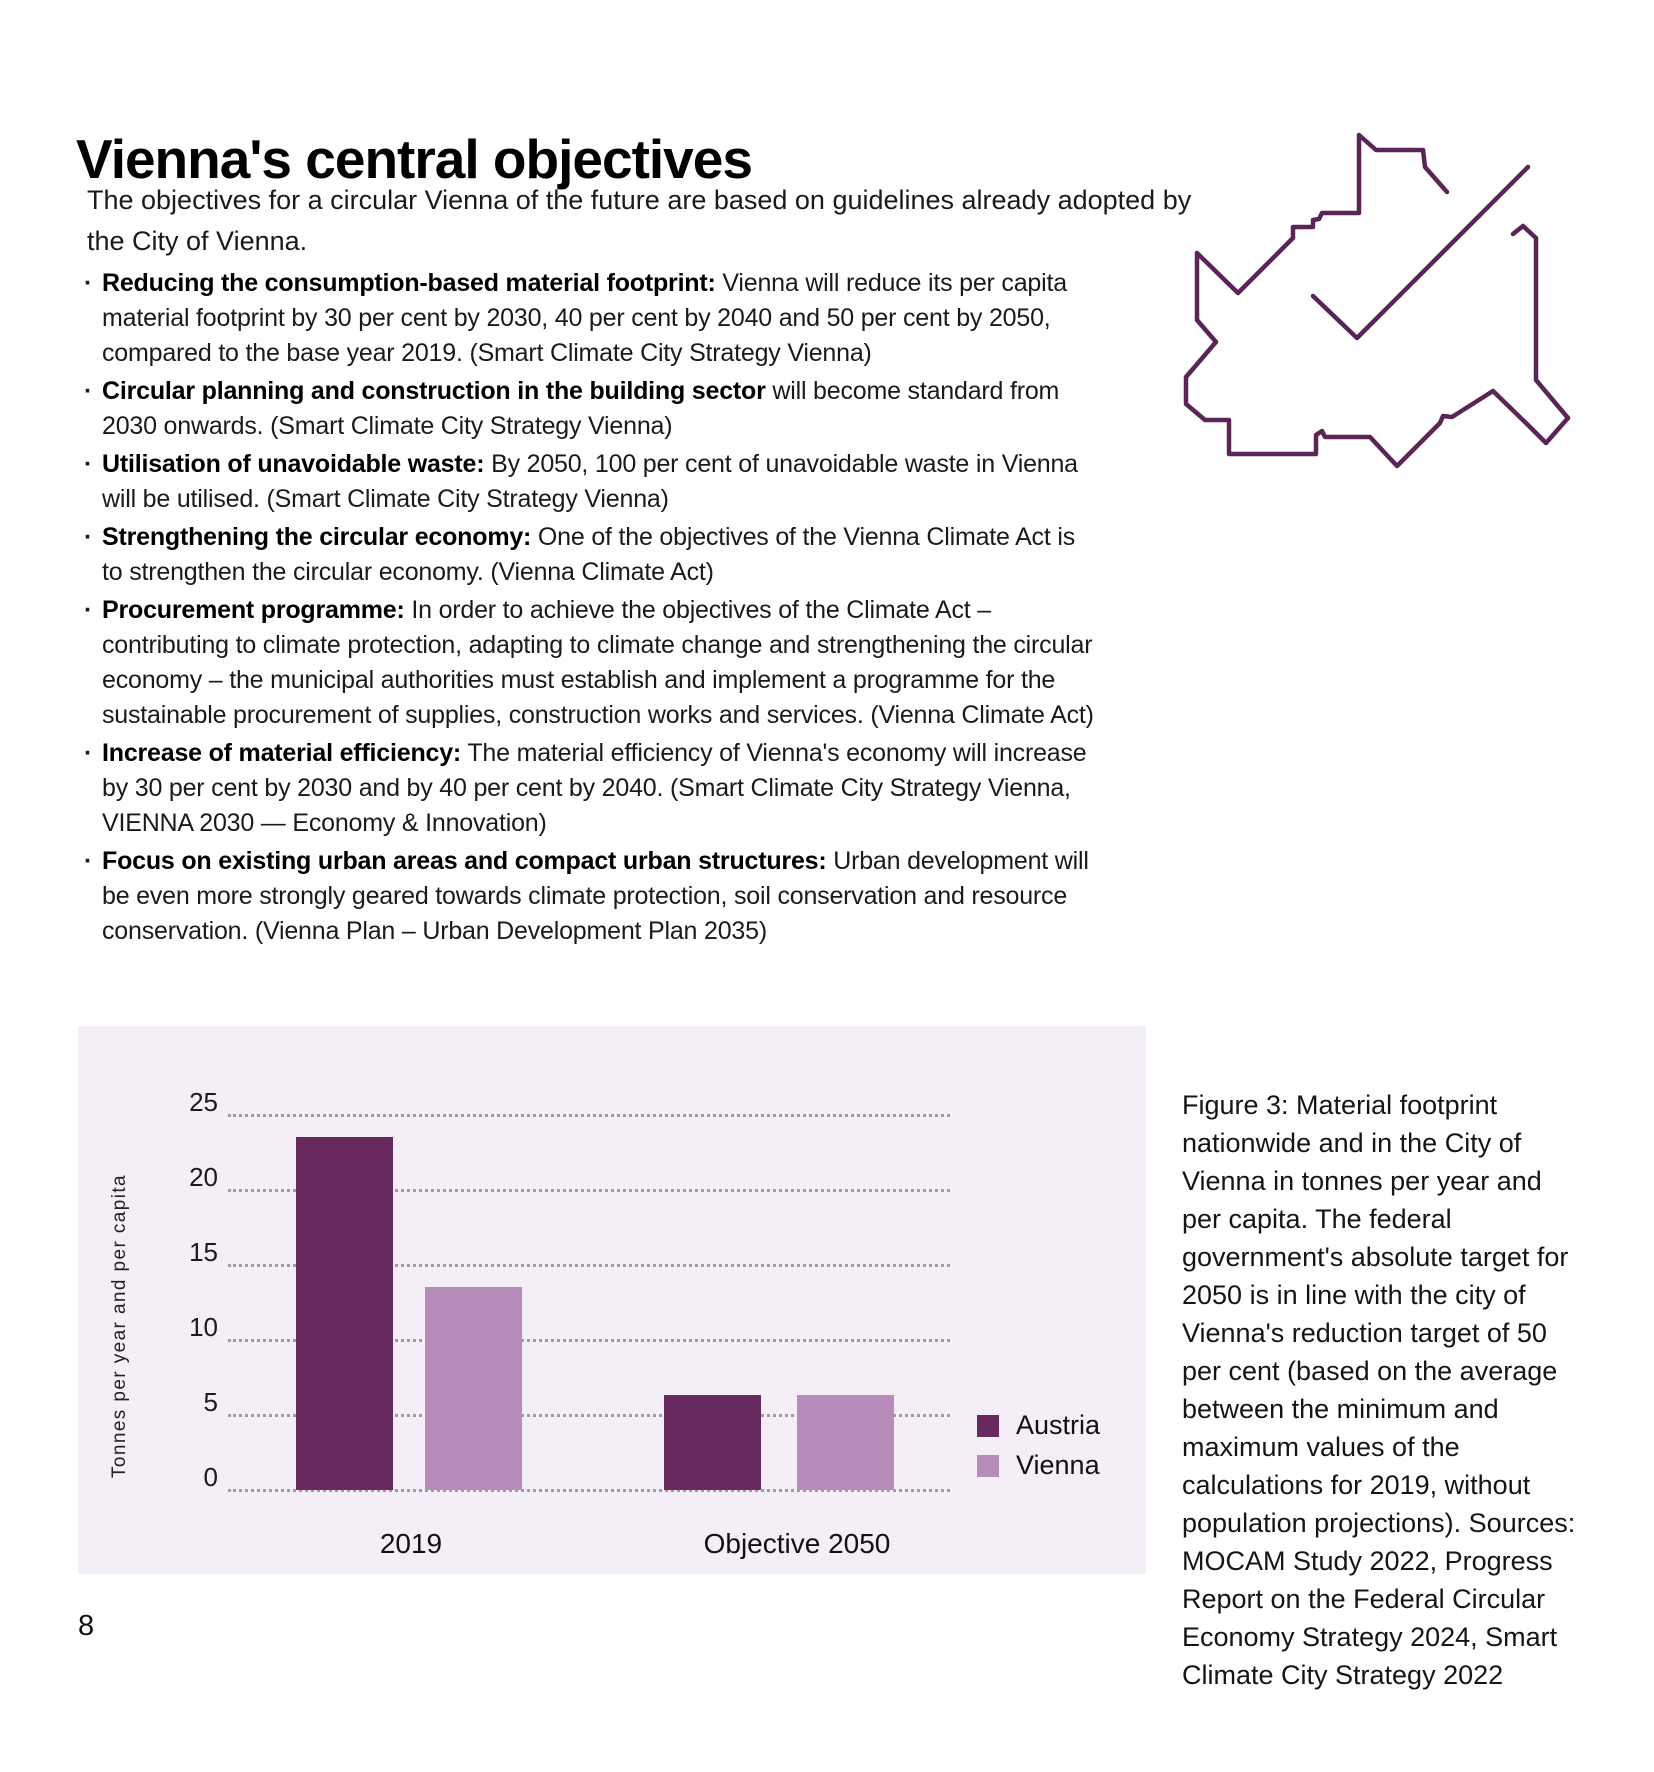  What do you see at coordinates (293, 464) in the screenshot?
I see `objective-lead: Utilisation of unavoidable waste:` at bounding box center [293, 464].